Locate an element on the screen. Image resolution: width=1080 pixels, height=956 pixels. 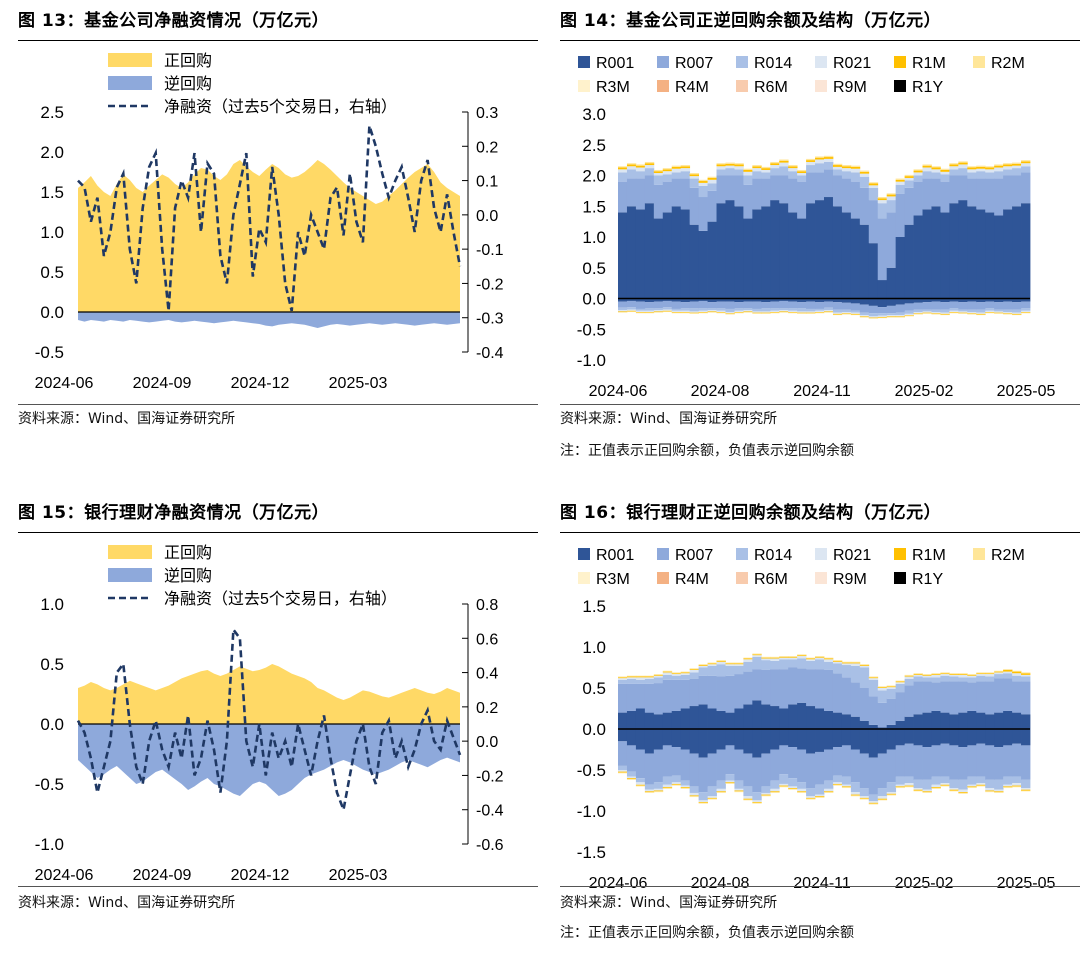
legend-label-repo: 正回购 is located at coordinates (188, 553).